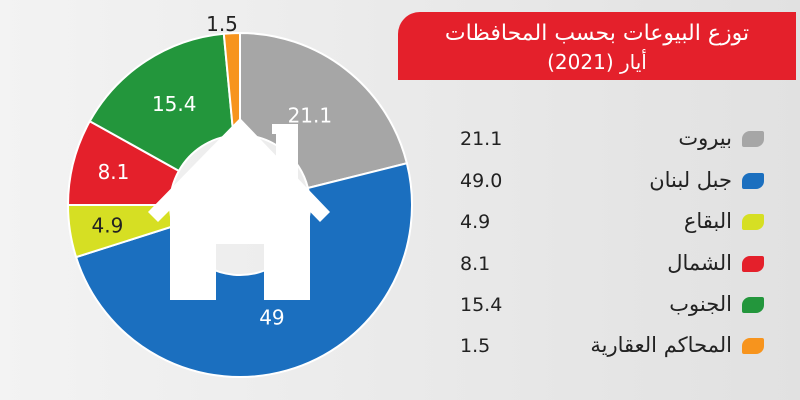 The width and height of the screenshot is (800, 400). What do you see at coordinates (239, 209) in the screenshot?
I see `house-icon` at bounding box center [239, 209].